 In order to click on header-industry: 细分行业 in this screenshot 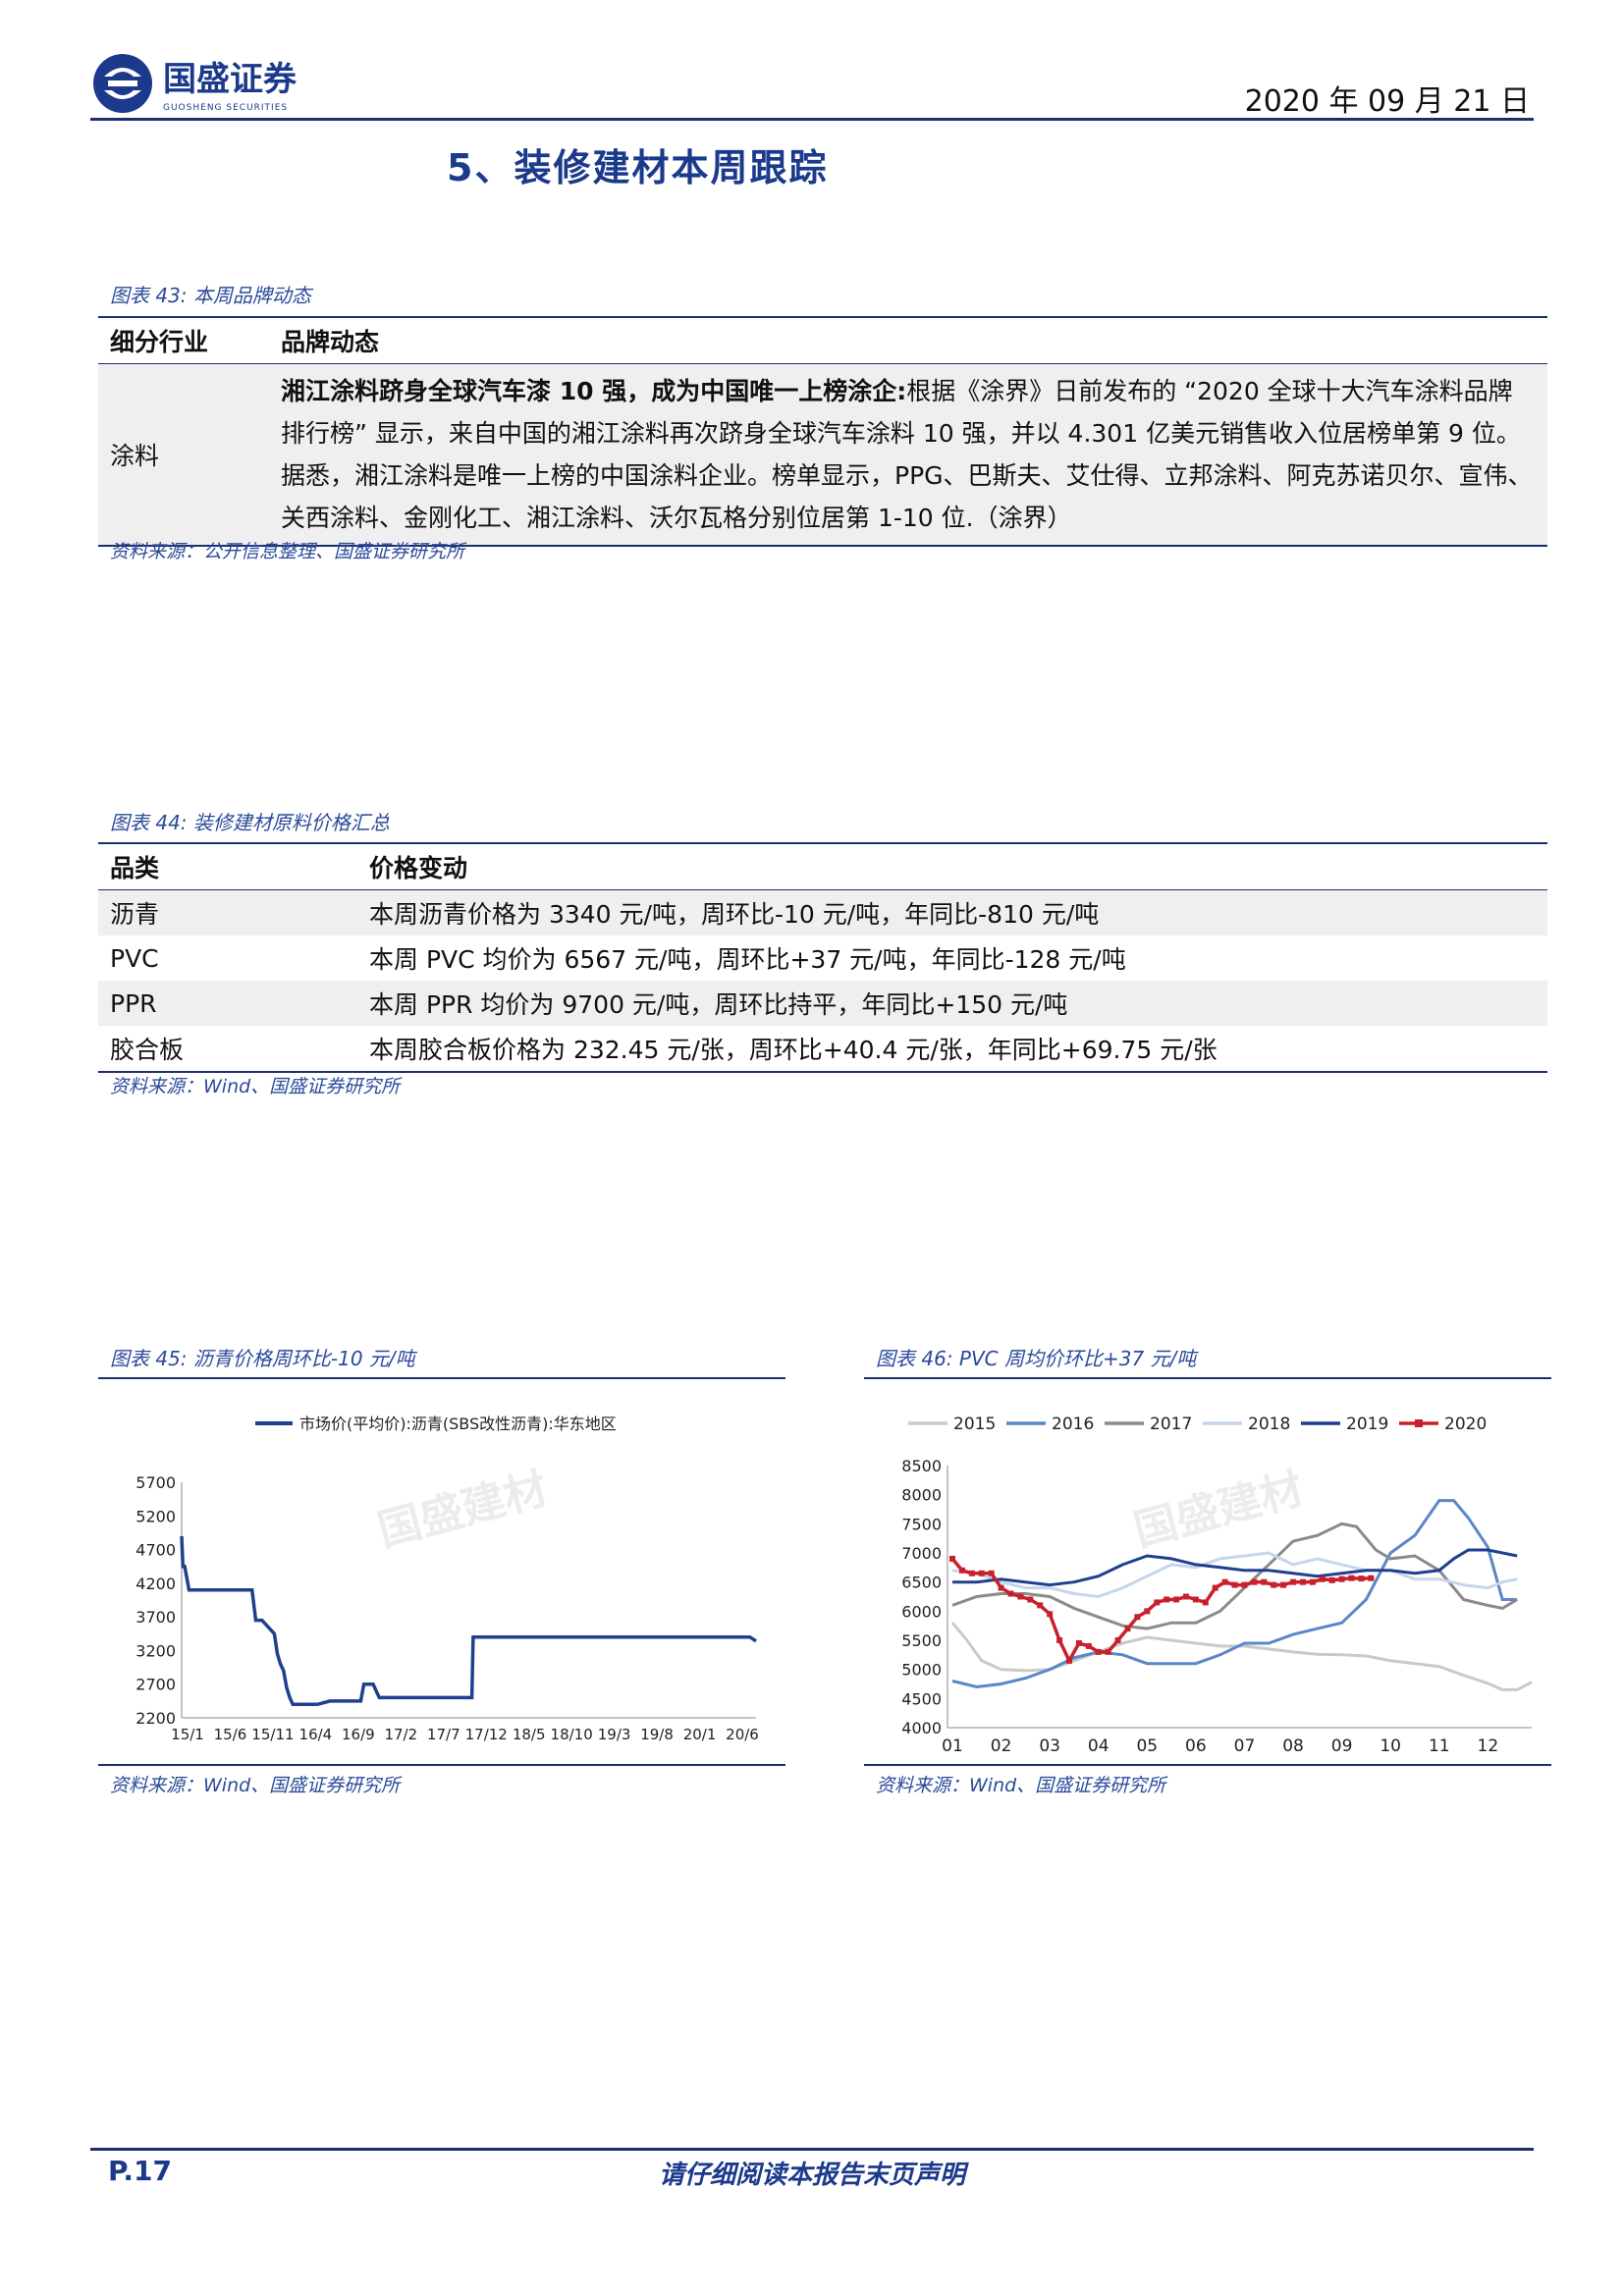, I will do `click(159, 342)`.